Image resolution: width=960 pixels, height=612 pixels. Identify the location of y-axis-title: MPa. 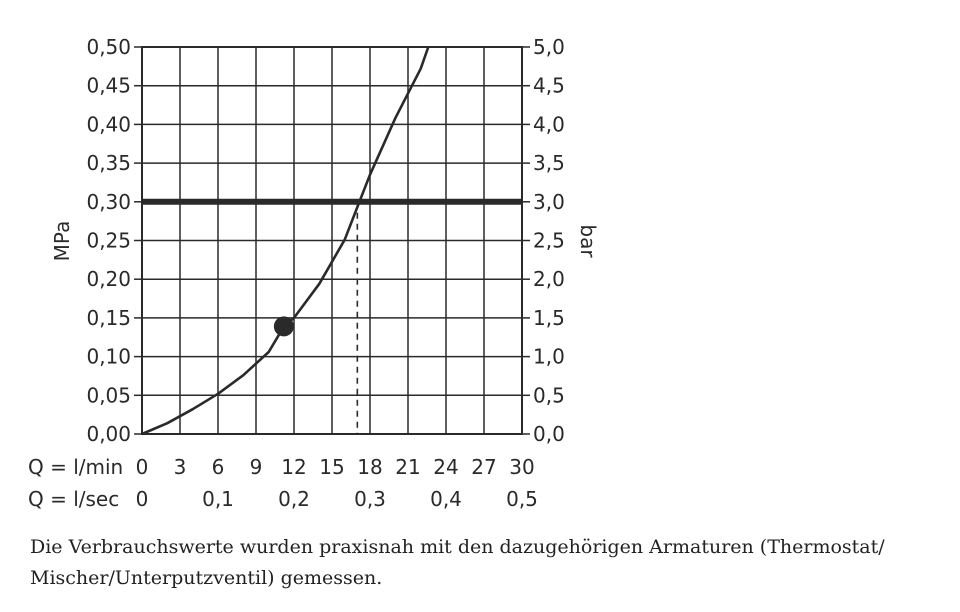
(62, 241).